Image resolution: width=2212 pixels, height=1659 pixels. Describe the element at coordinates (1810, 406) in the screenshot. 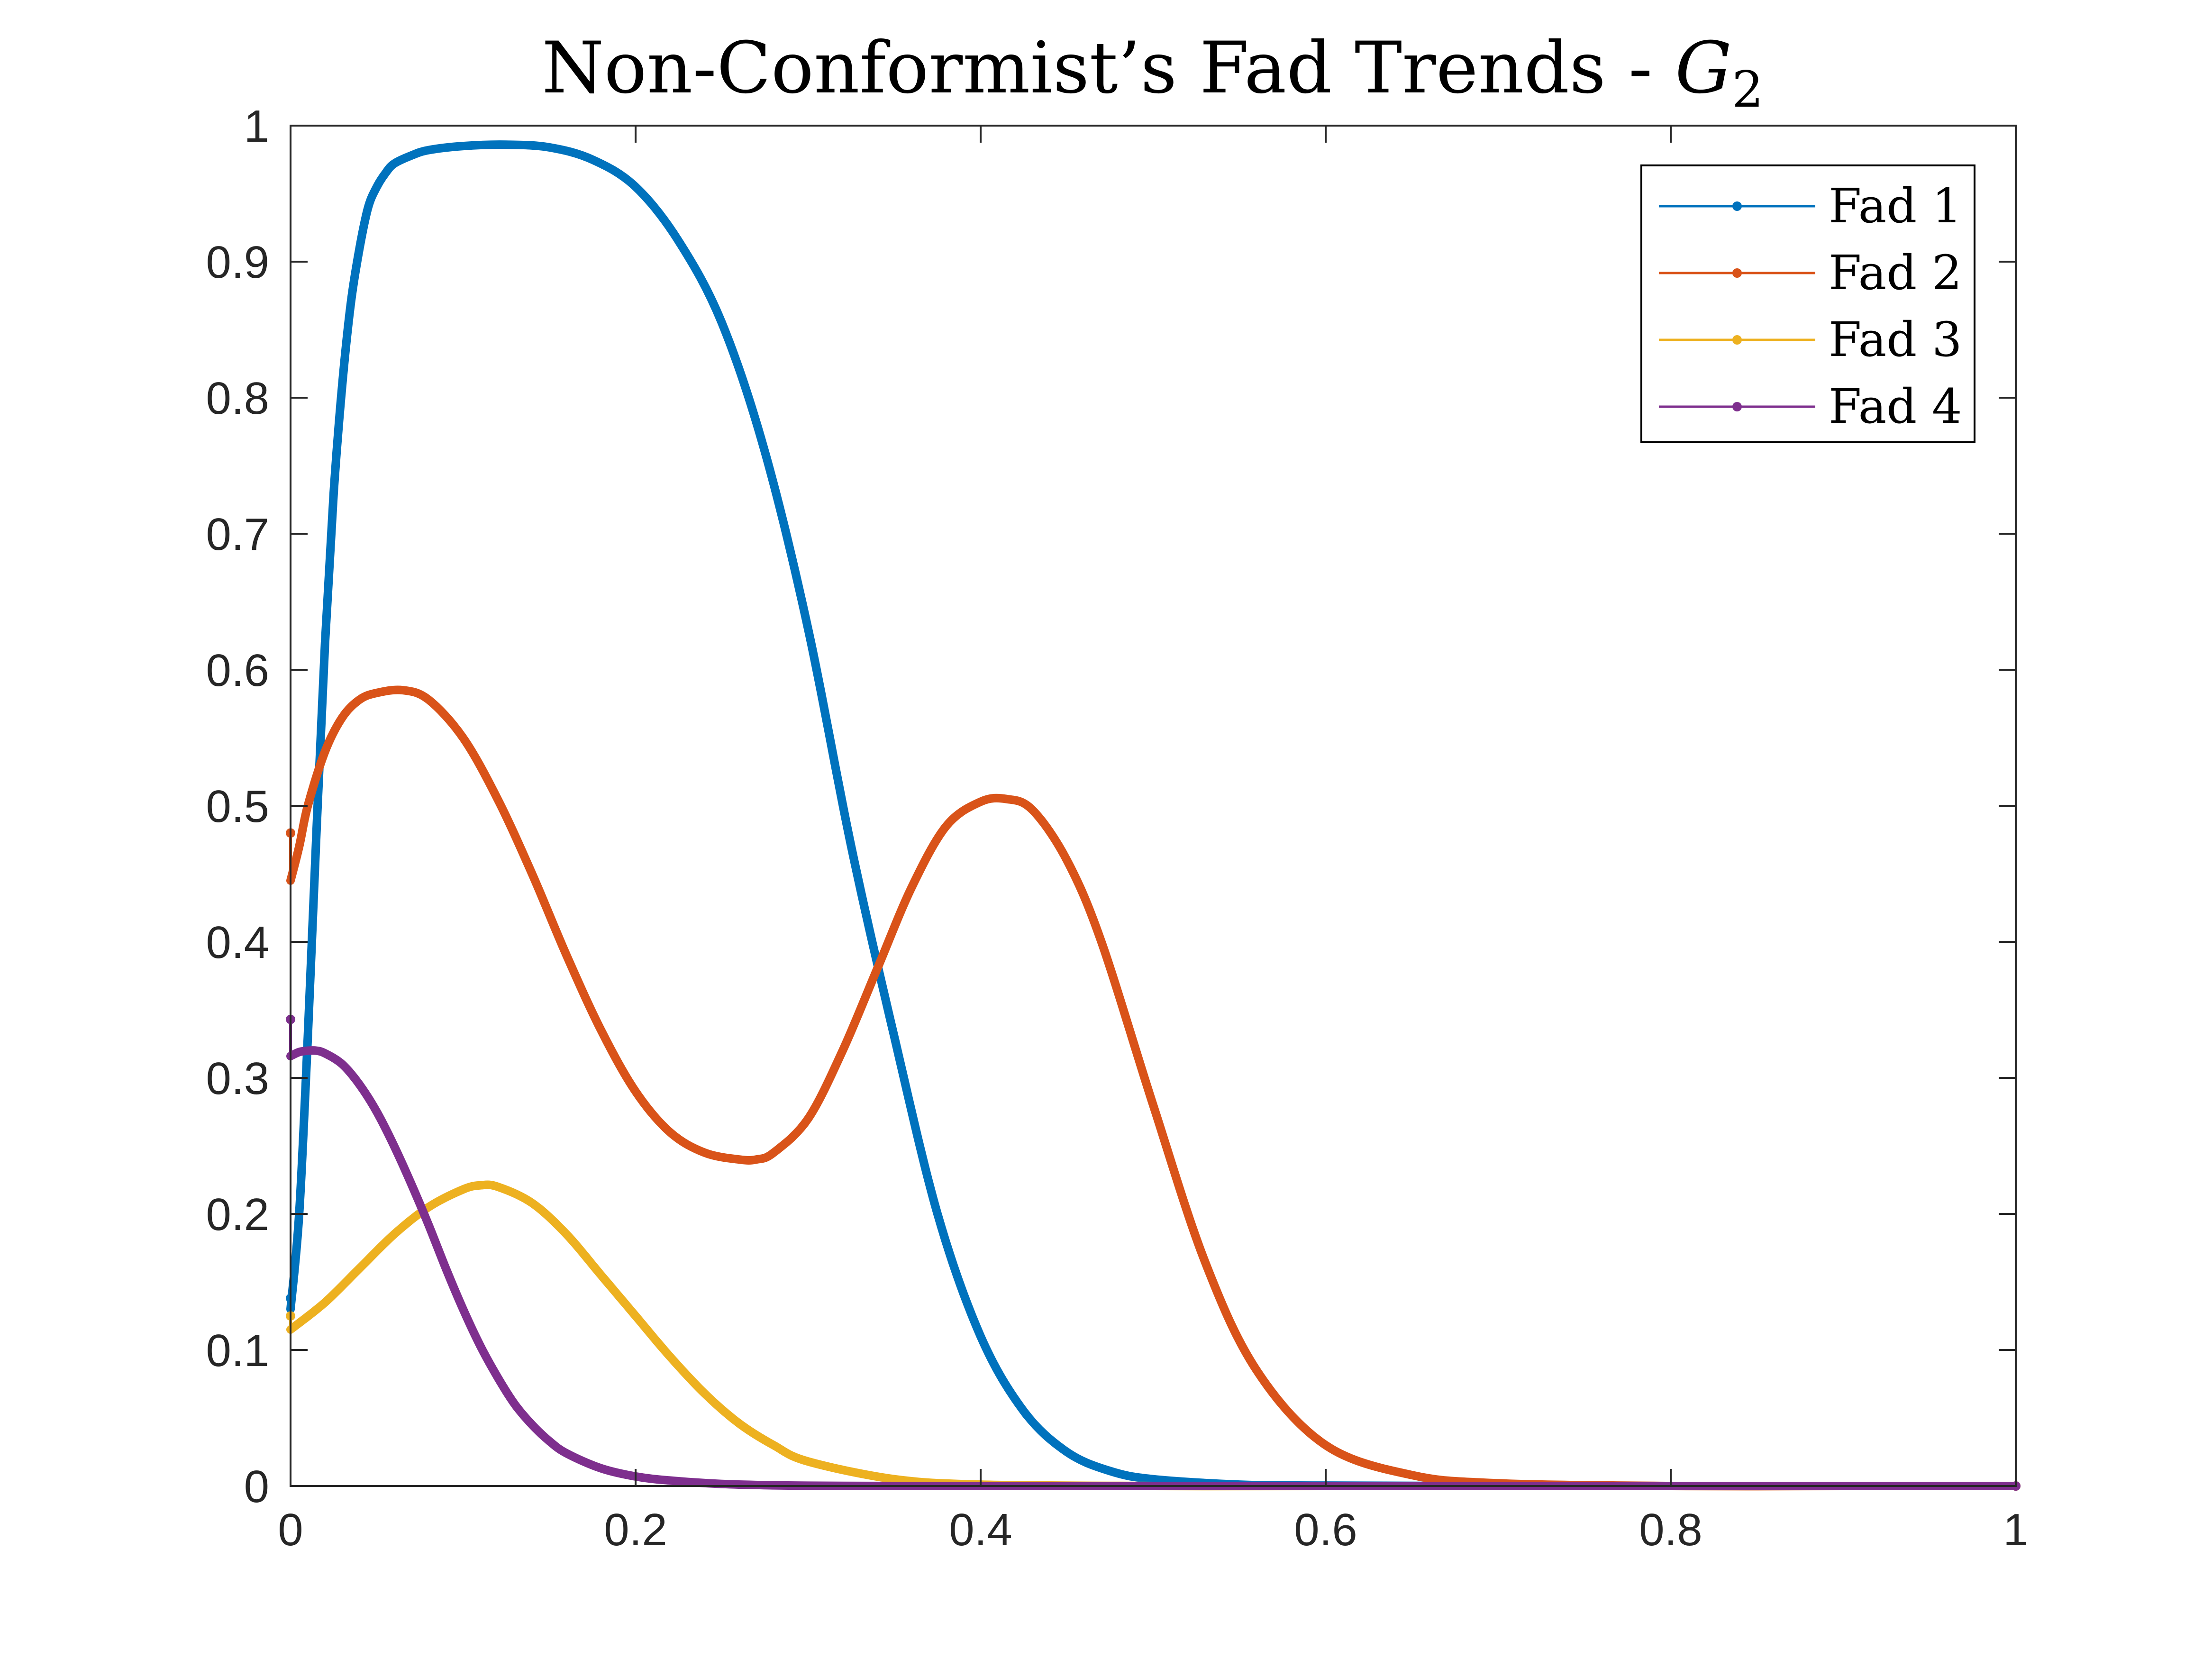

I see `legend-item-fad-4: Fad 4` at that location.